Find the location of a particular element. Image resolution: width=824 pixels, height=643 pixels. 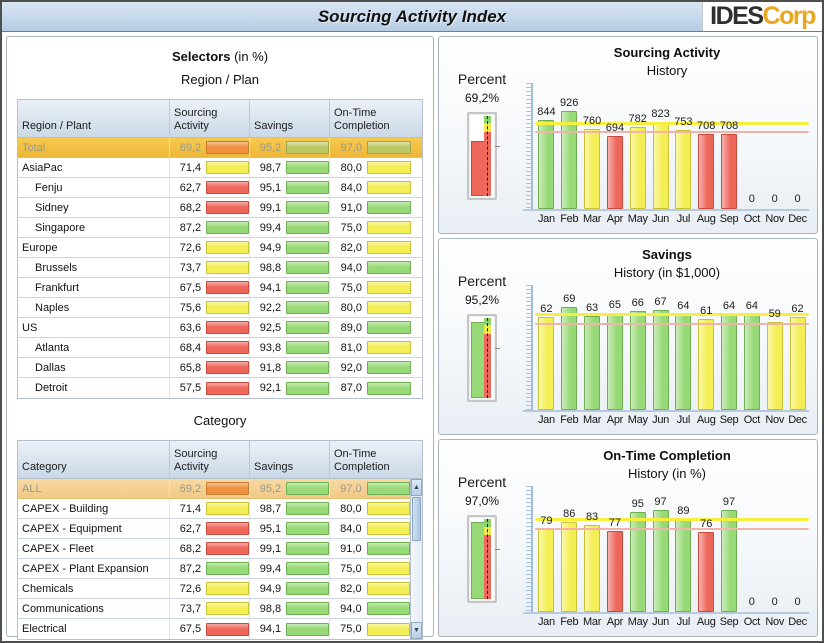

table-row-chemicals: Chemicals 72,6 94,9 82,0 is located at coordinates (214, 589).